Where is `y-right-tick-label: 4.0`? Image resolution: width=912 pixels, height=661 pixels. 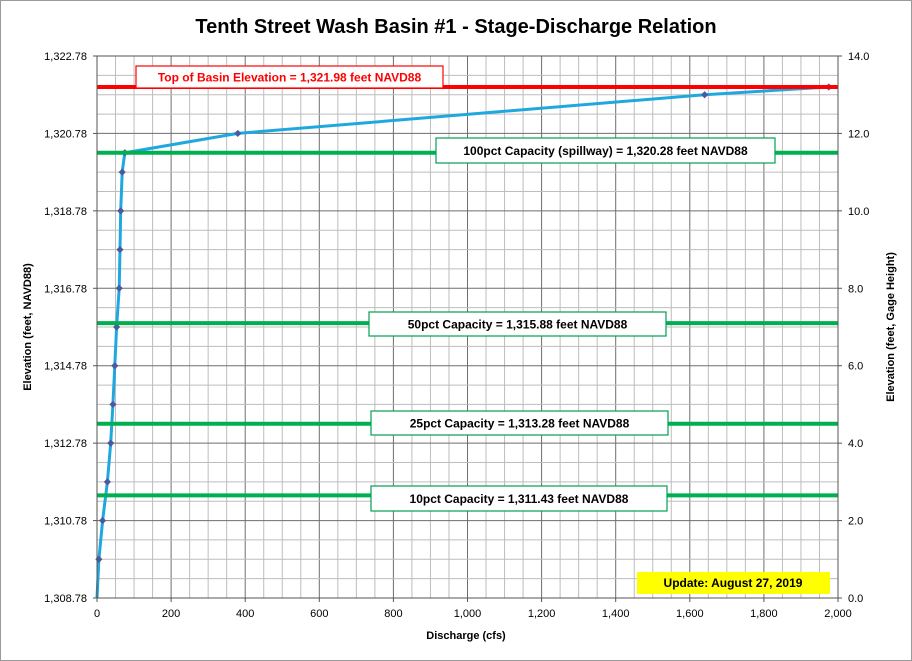 y-right-tick-label: 4.0 is located at coordinates (855, 444).